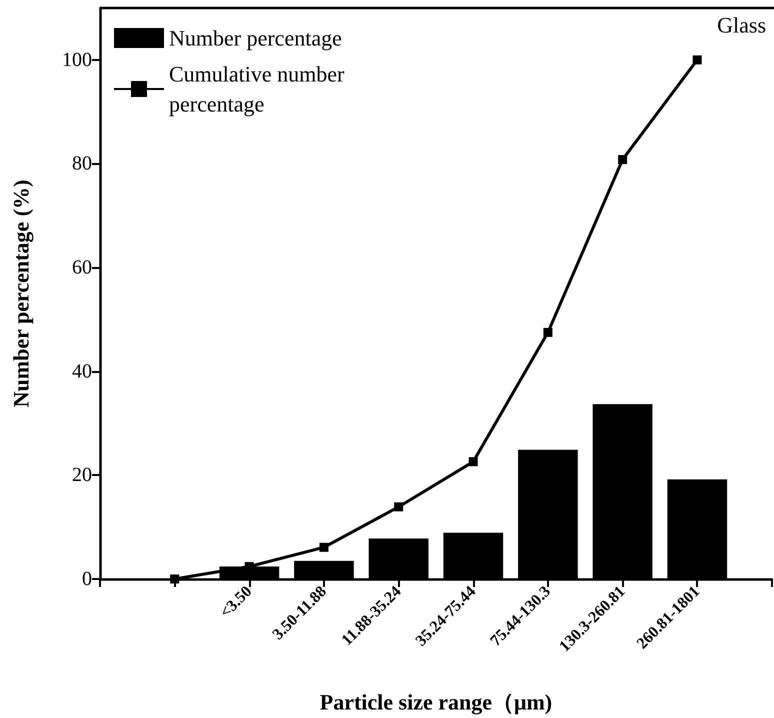 The width and height of the screenshot is (774, 718). I want to click on legend-label: Number percentage, so click(255, 38).